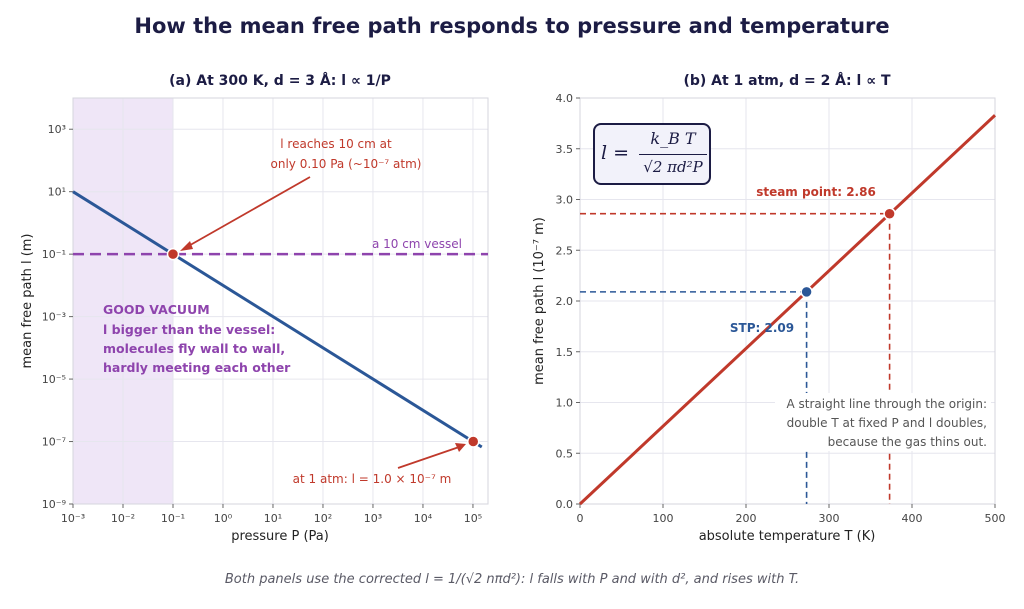 The width and height of the screenshot is (1024, 609). I want to click on x-tick-label: 10¹, so click(273, 518).